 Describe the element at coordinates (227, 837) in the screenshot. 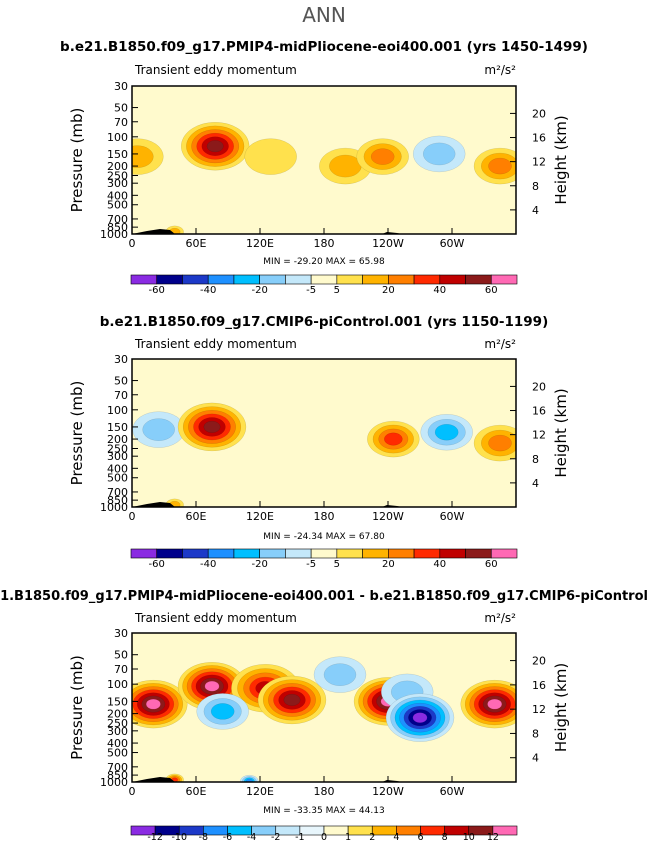

I see `colorbar-label: -6` at that location.